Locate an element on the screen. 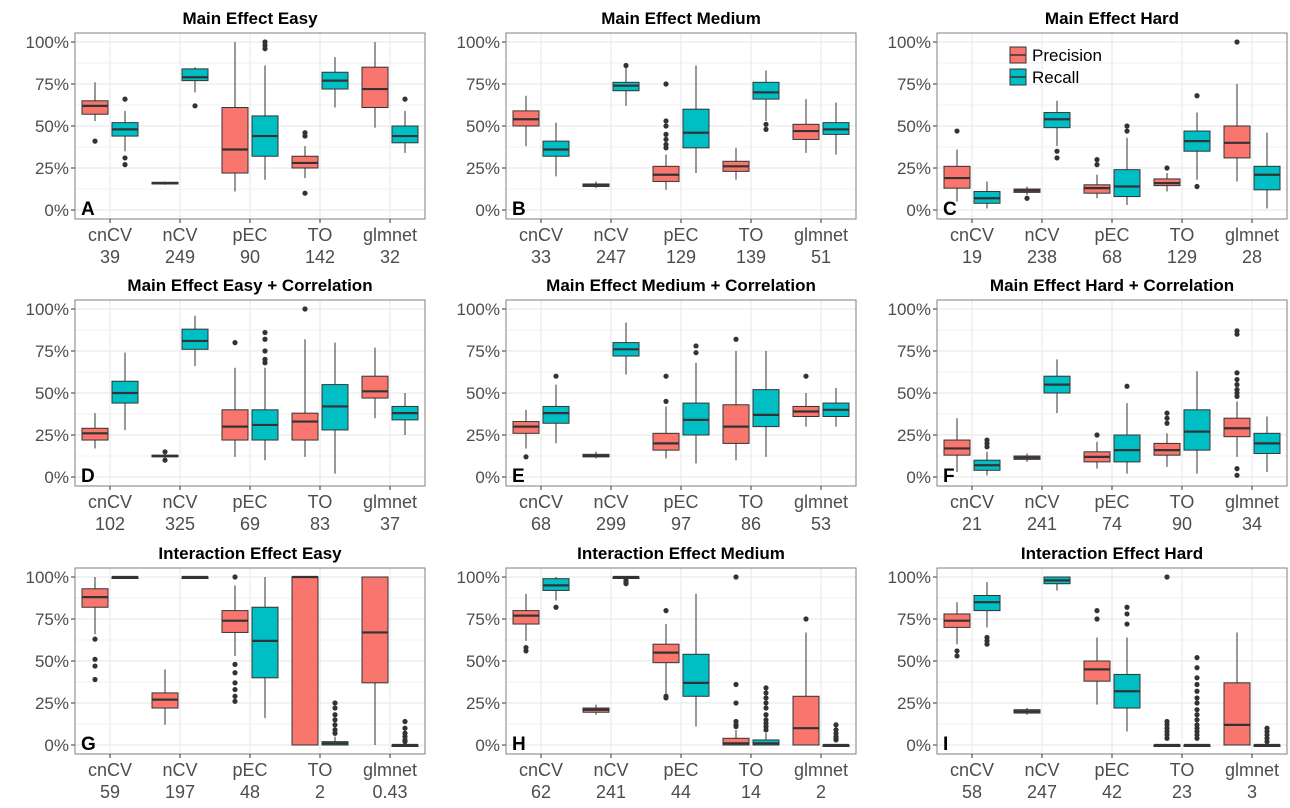 This screenshot has width=1290, height=808. x-sublabel: 3 is located at coordinates (1252, 792).